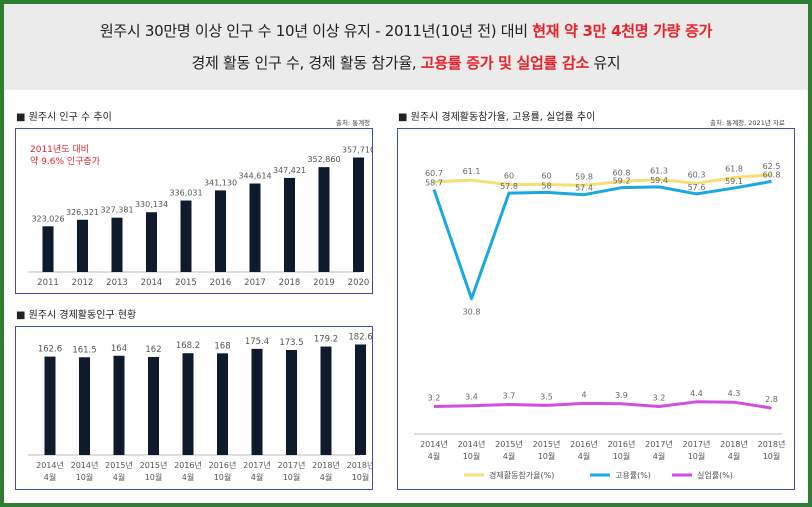  I want to click on population-value-label: 357,710, so click(357, 150).